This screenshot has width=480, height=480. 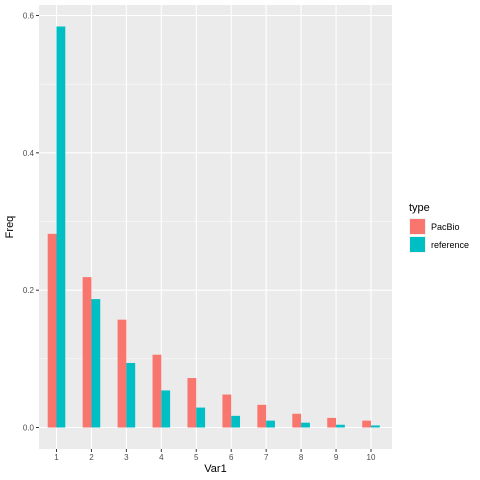 What do you see at coordinates (336, 457) in the screenshot?
I see `x-tick-label: 9` at bounding box center [336, 457].